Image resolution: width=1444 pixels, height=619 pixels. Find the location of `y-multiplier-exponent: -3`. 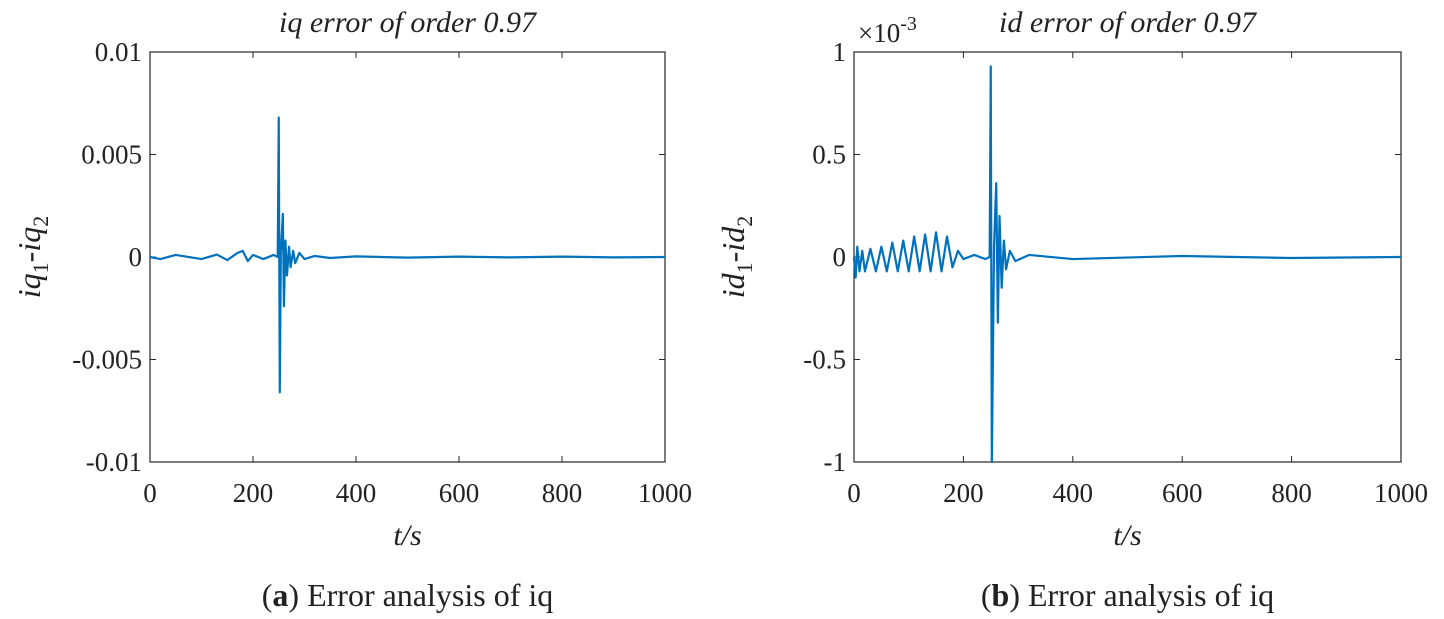

y-multiplier-exponent: -3 is located at coordinates (908, 24).